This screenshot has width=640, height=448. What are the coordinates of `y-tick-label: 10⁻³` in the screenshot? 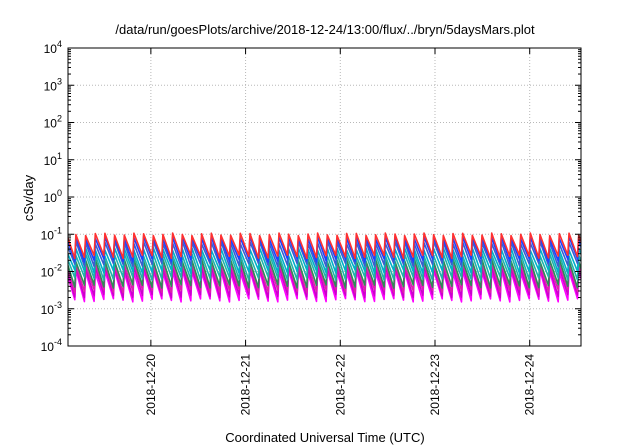 It's located at (51, 308).